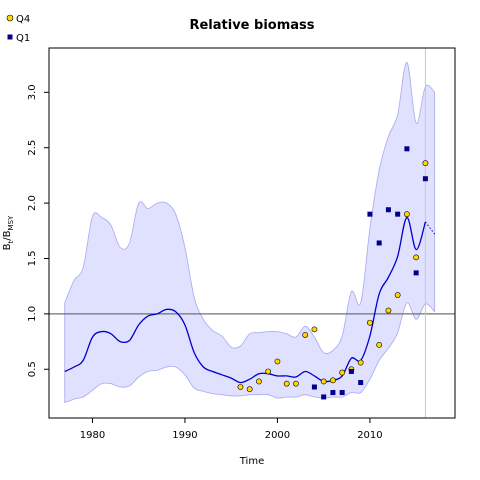  I want to click on x-tick-label: 1990, so click(184, 435).